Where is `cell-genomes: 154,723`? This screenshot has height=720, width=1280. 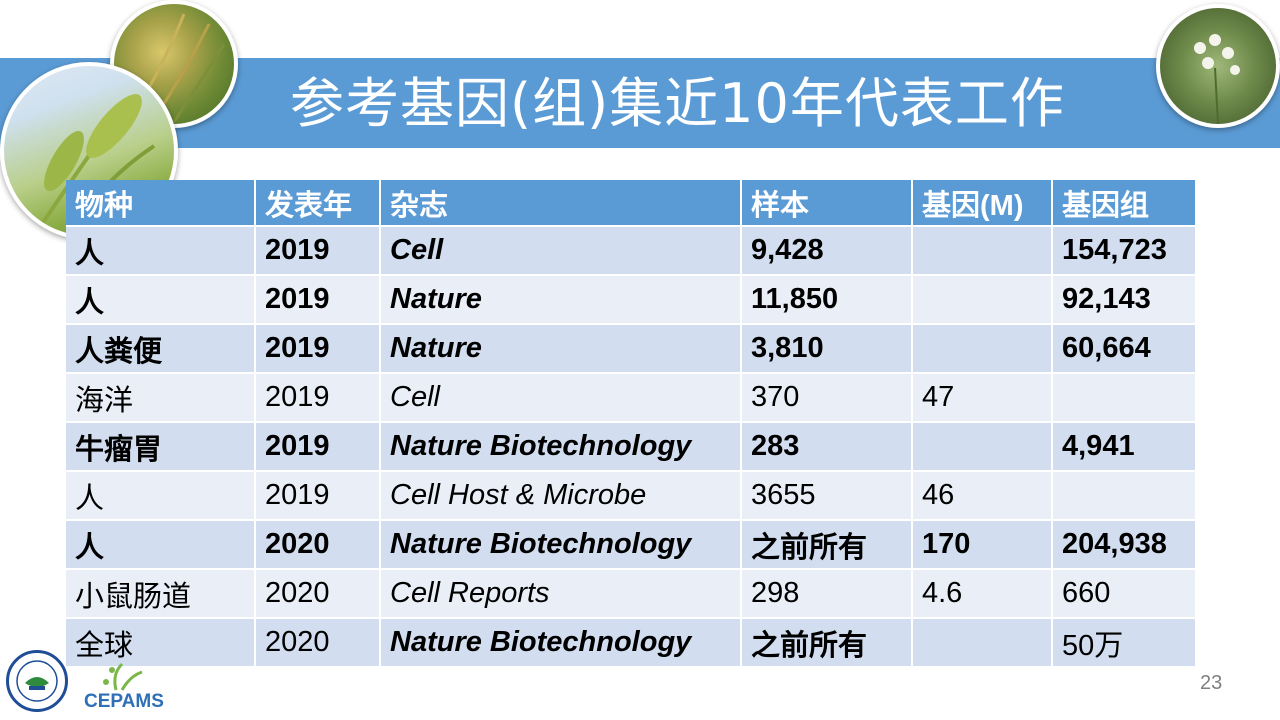
cell-genomes: 154,723 is located at coordinates (1124, 251).